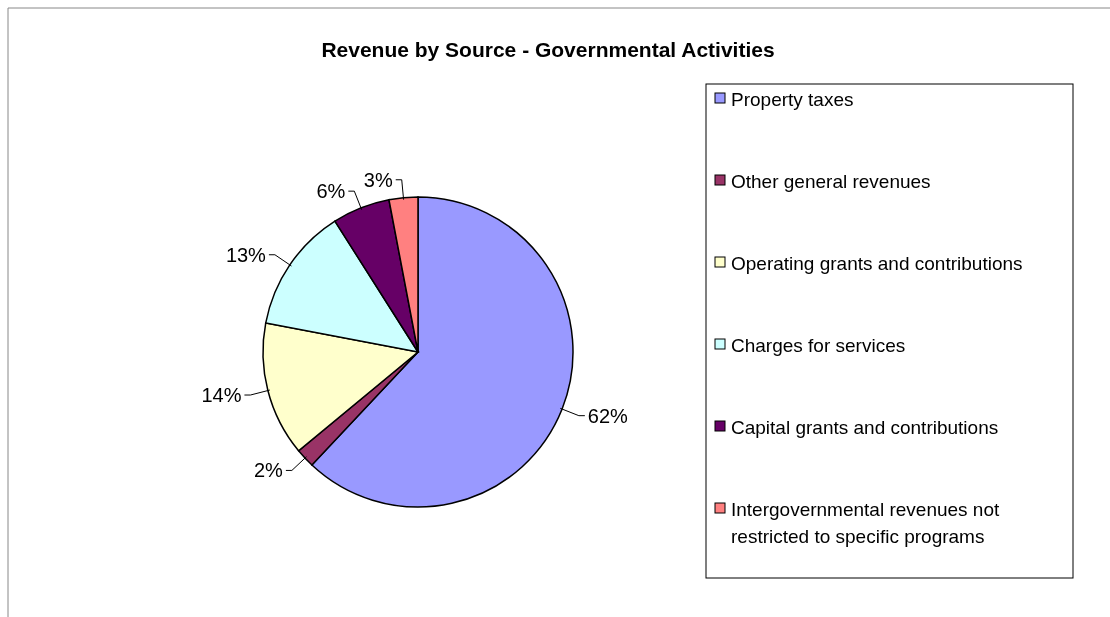 The height and width of the screenshot is (617, 1110). I want to click on data-label: 6%, so click(331, 191).